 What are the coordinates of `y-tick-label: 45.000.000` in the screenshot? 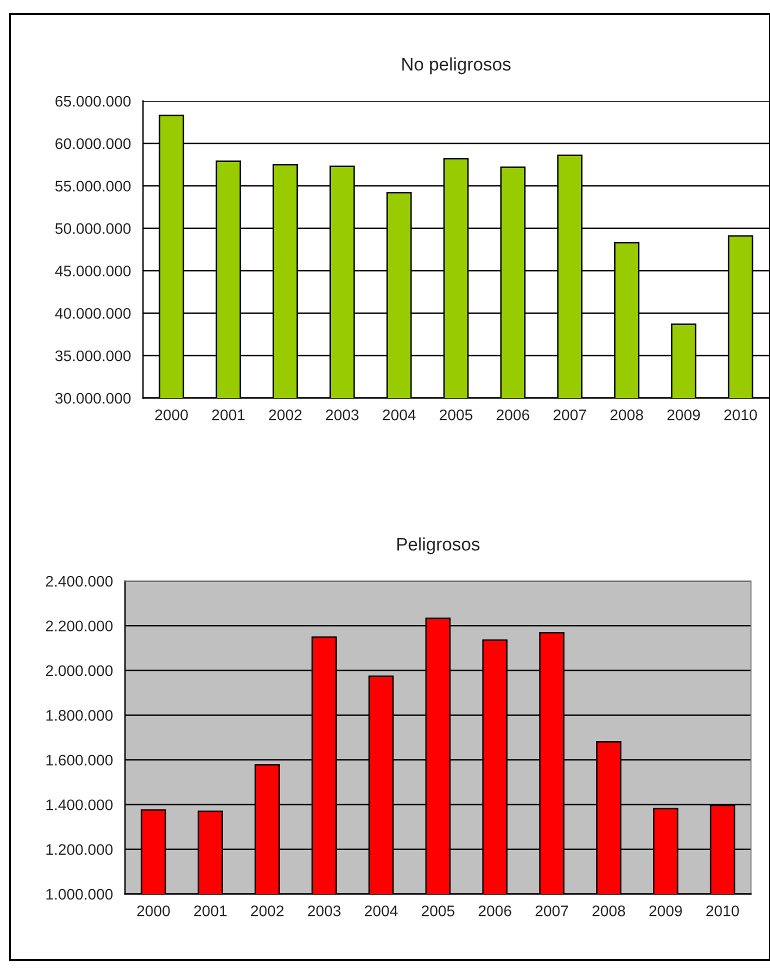 It's located at (93, 271).